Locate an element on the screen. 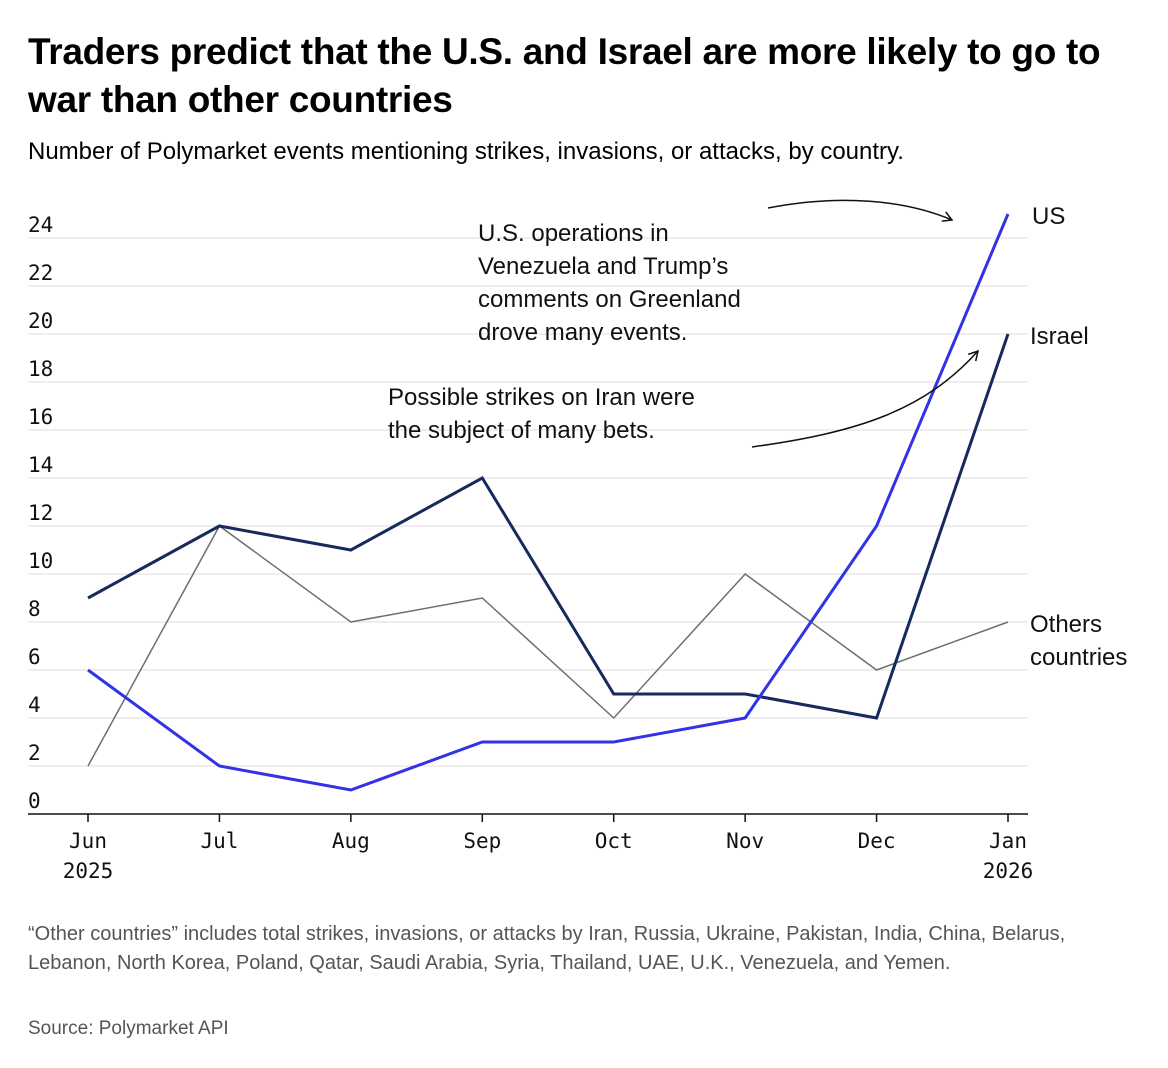  x-tick-label-nov: Nov is located at coordinates (745, 841).